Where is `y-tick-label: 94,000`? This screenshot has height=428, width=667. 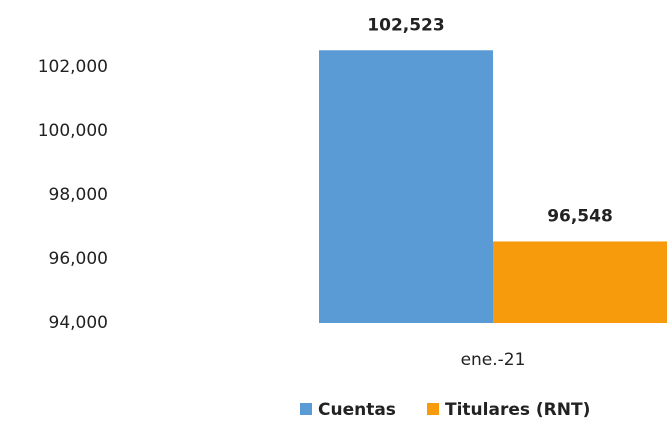
y-tick-label: 94,000 is located at coordinates (78, 323).